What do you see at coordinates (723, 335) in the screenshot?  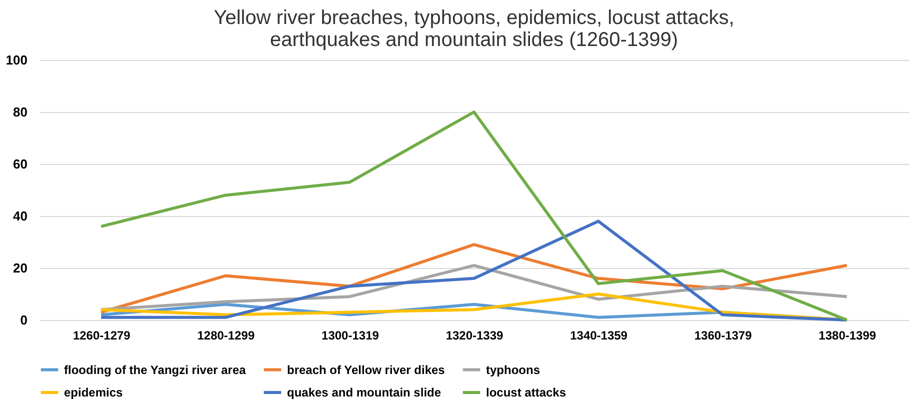 I see `x-tick-label: 1360-1379` at bounding box center [723, 335].